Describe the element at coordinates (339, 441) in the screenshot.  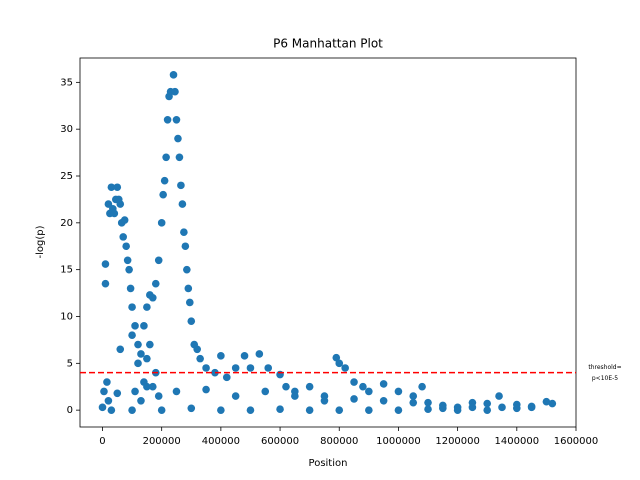
I see `x-tick-label: 800000` at that location.